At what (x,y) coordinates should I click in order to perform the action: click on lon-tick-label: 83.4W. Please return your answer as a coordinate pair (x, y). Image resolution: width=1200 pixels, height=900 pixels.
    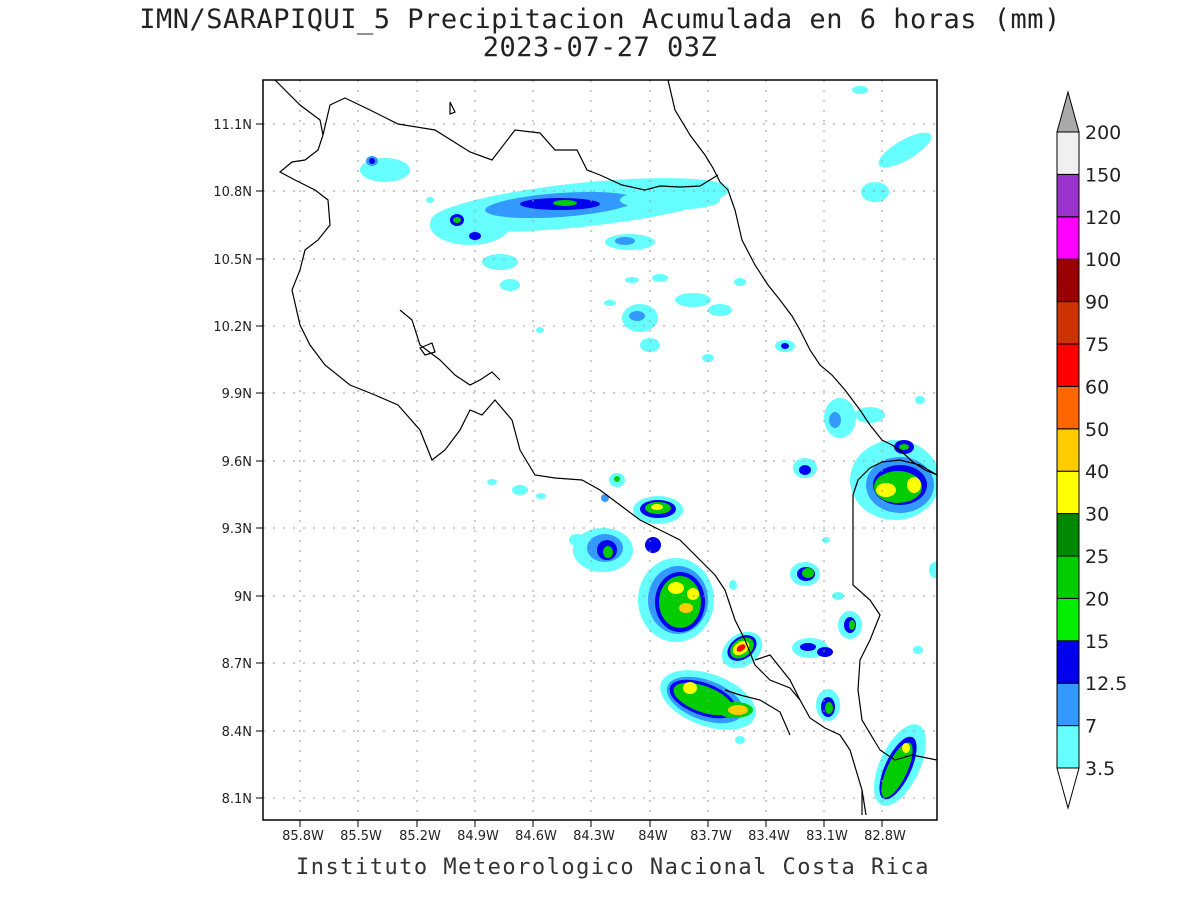
    Looking at the image, I should click on (769, 836).